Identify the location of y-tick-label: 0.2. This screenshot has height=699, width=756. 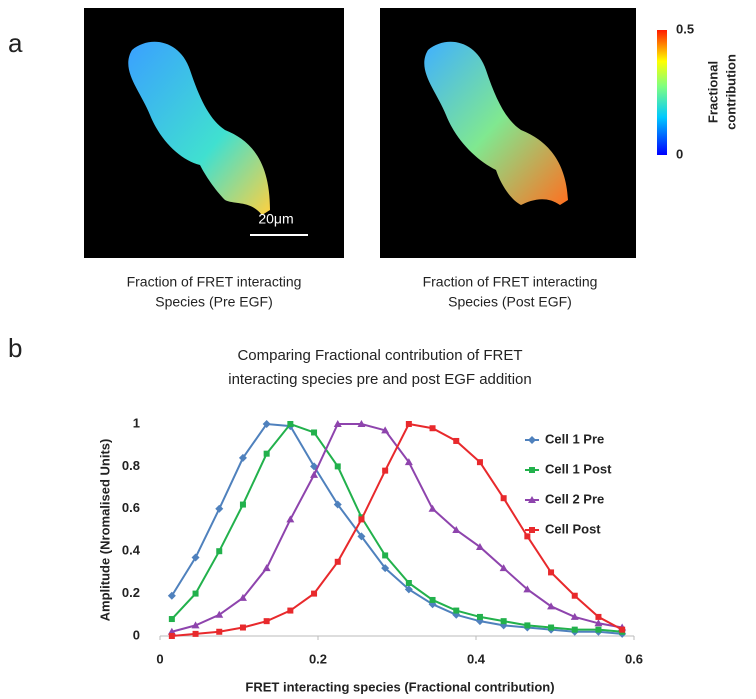
(131, 592).